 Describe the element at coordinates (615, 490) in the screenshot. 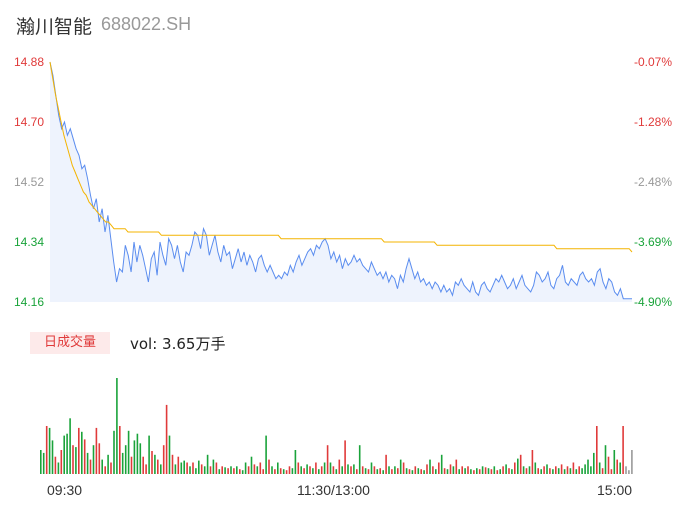

I see `time-tick-close: 15:00` at that location.